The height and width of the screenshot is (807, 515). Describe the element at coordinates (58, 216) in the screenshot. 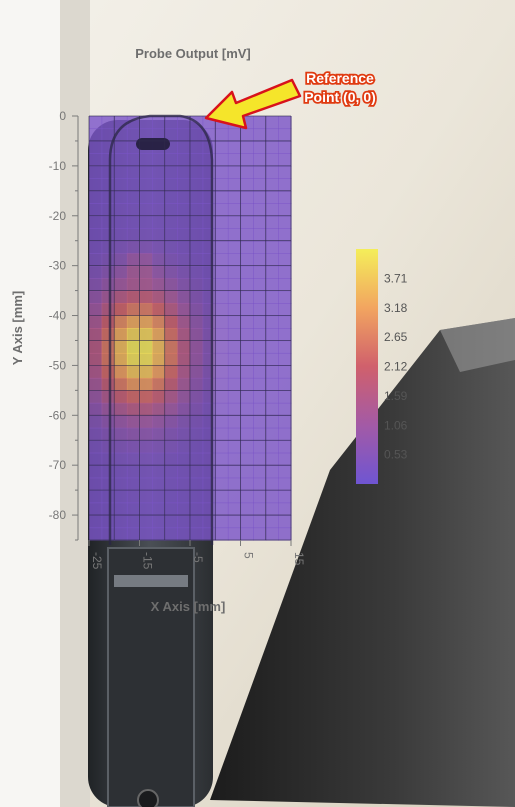

I see `y-tick-label: -20` at that location.